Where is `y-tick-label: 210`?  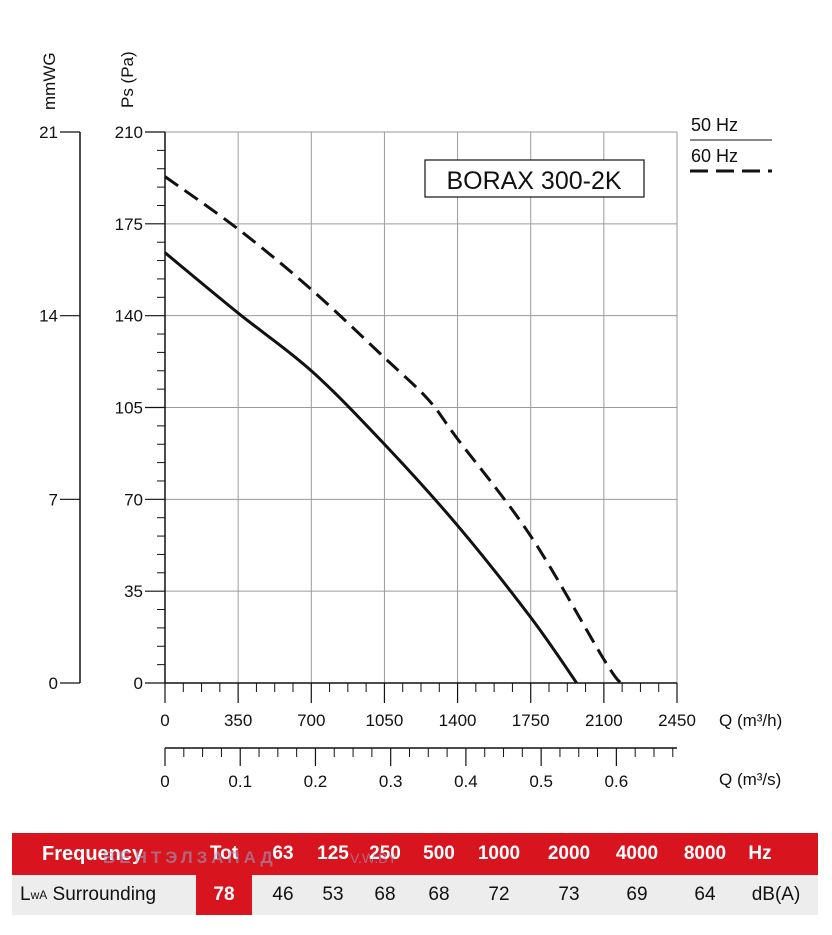 y-tick-label: 210 is located at coordinates (129, 132).